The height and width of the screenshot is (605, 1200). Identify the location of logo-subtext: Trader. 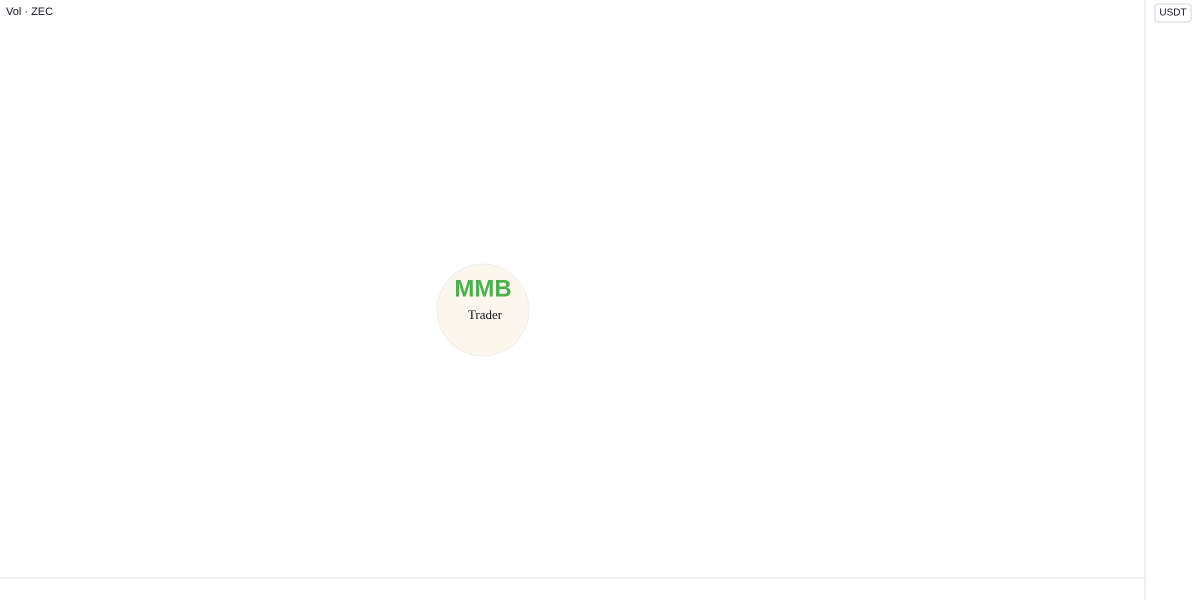
(485, 314).